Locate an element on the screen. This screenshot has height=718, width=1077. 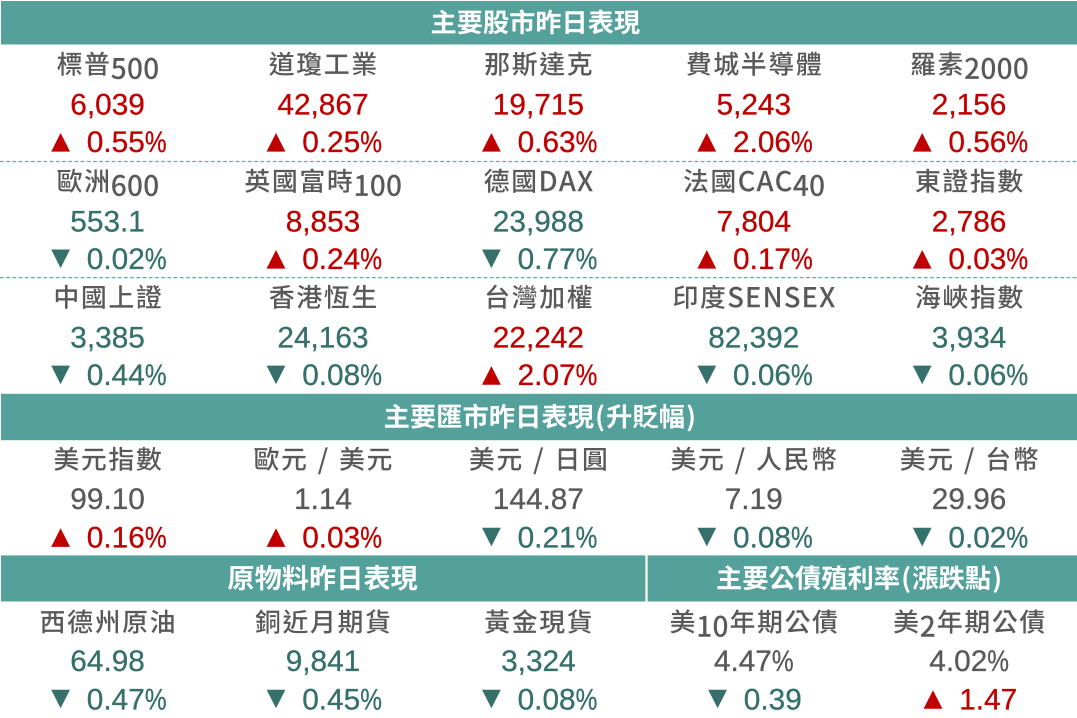
svg-text: 19,715 is located at coordinates (538, 105).